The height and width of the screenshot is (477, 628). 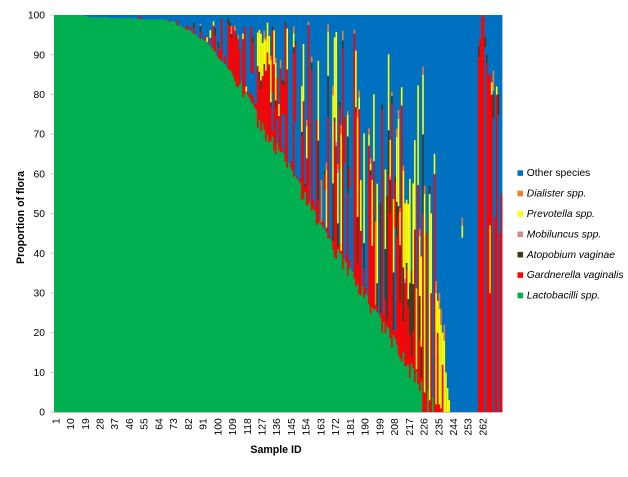 I want to click on svg-text: 172, so click(x=336, y=426).